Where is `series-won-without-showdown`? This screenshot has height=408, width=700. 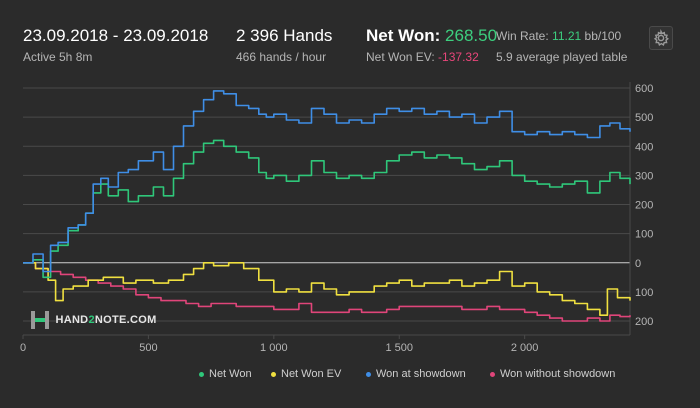 series-won-without-showdown is located at coordinates (327, 292).